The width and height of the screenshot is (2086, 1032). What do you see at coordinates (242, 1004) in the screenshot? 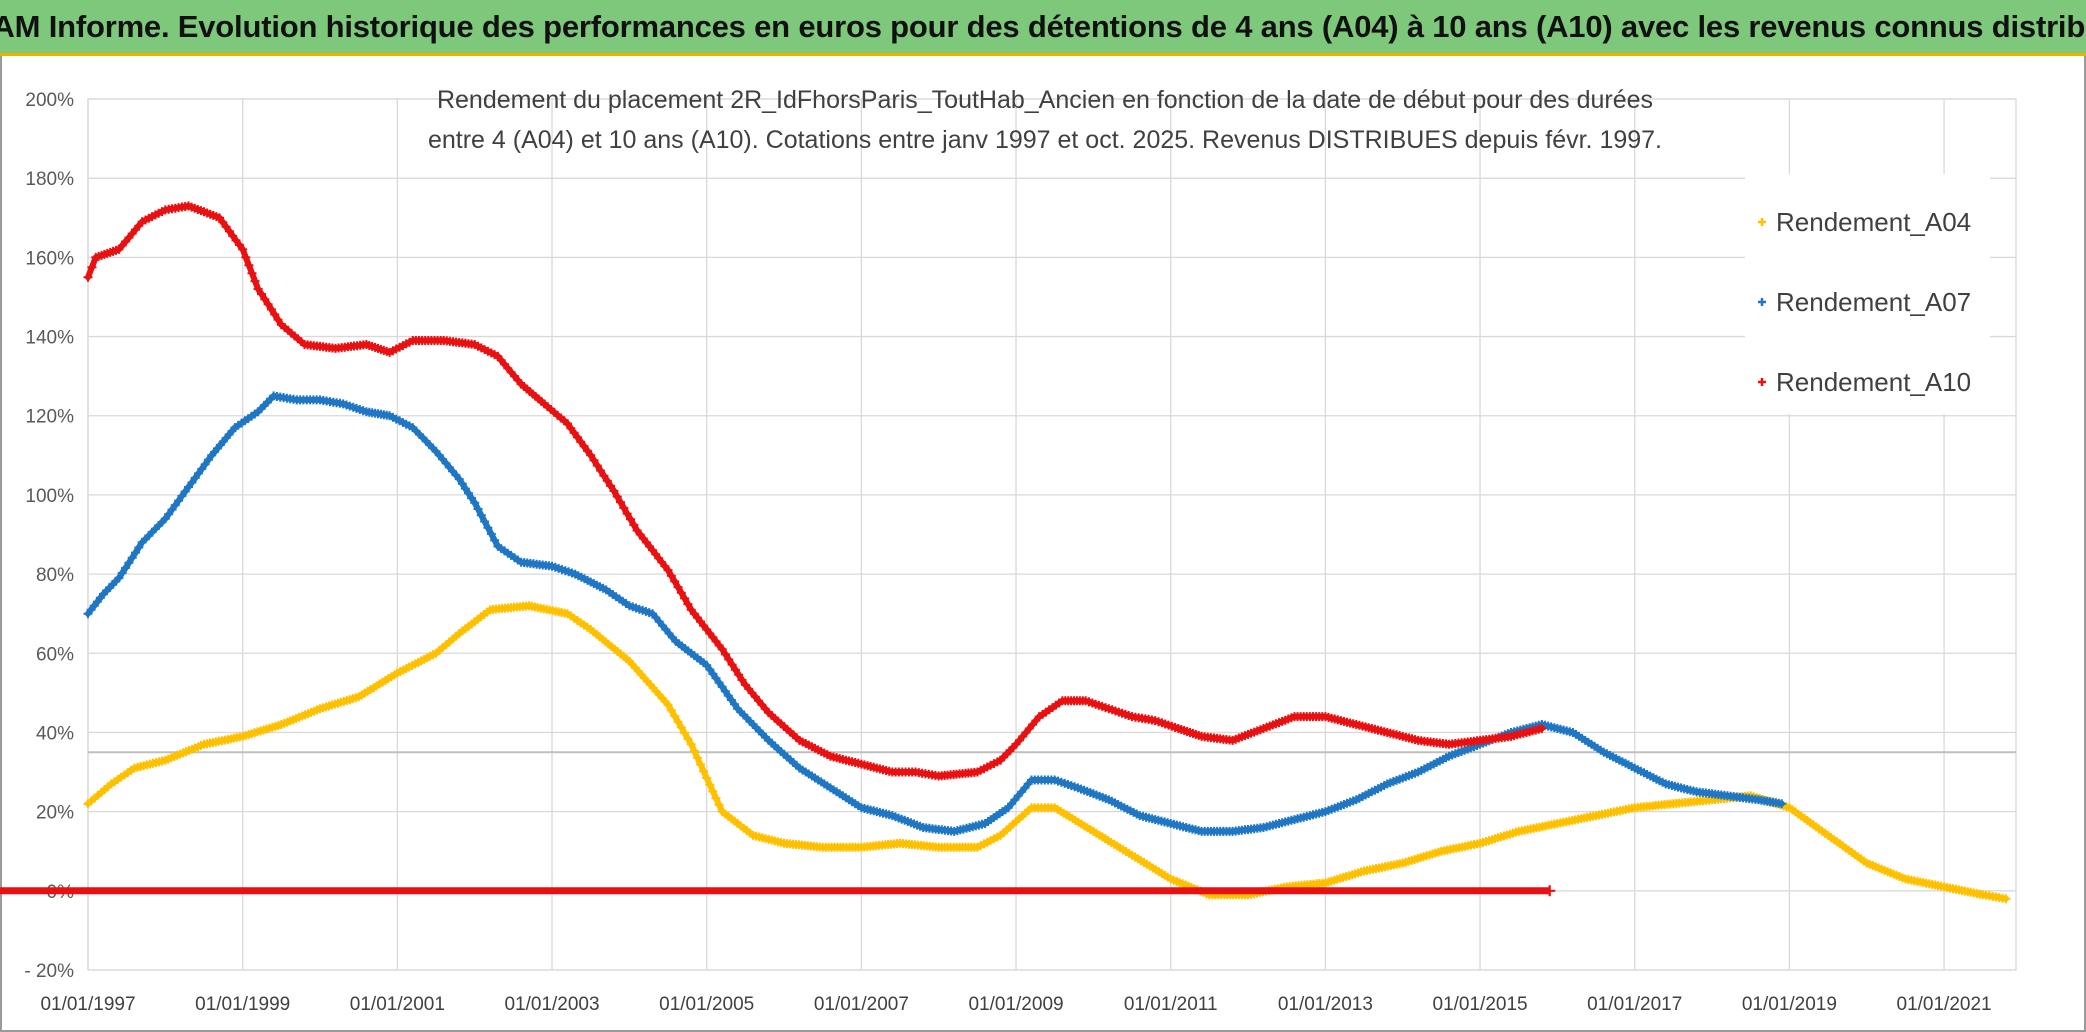
I see `x-tick-label: 01/01/1999` at bounding box center [242, 1004].